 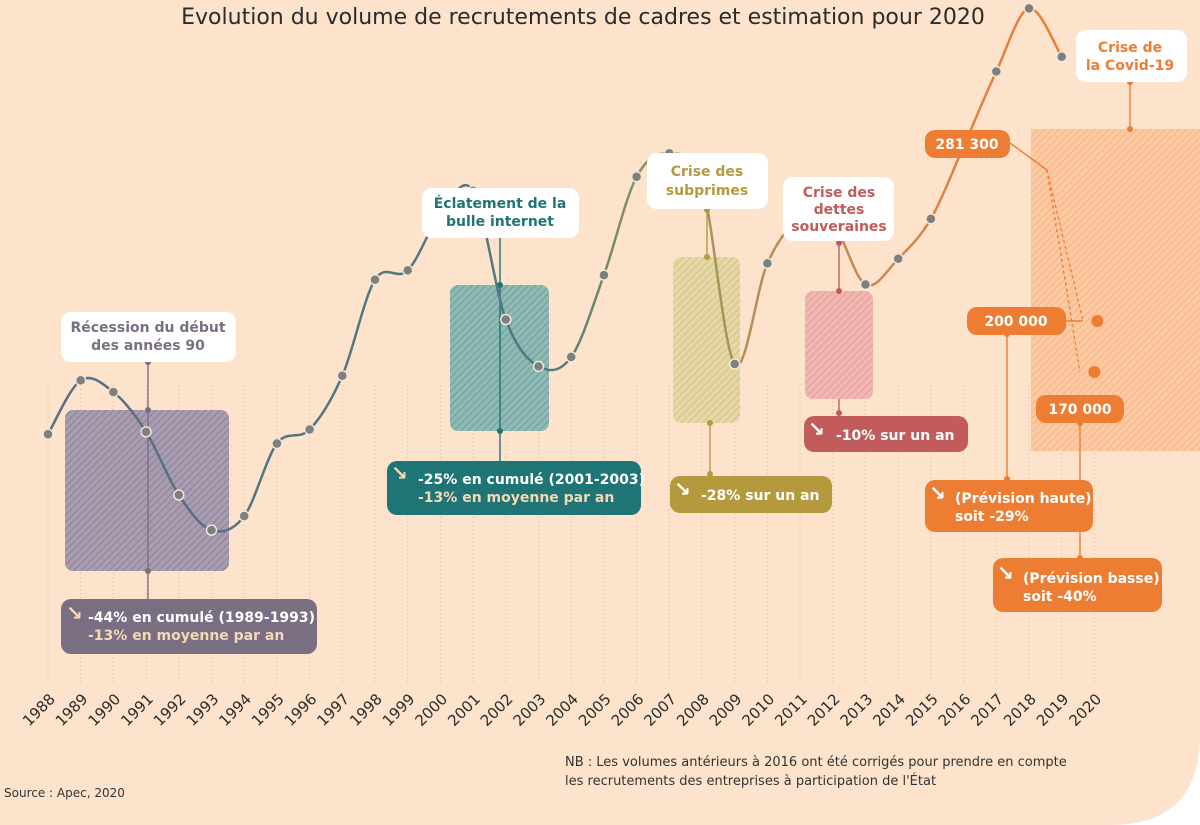 I want to click on svg-text: Crise de, so click(x=1130, y=48).